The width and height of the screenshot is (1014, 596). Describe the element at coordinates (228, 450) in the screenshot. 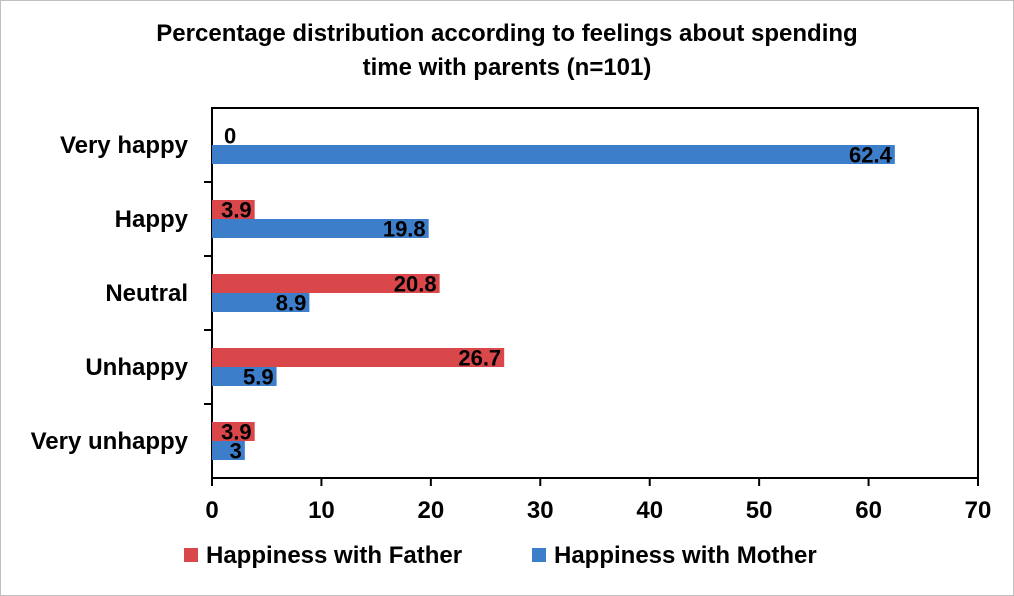

I see `bar-happiness-with-mother-very-unhappy` at that location.